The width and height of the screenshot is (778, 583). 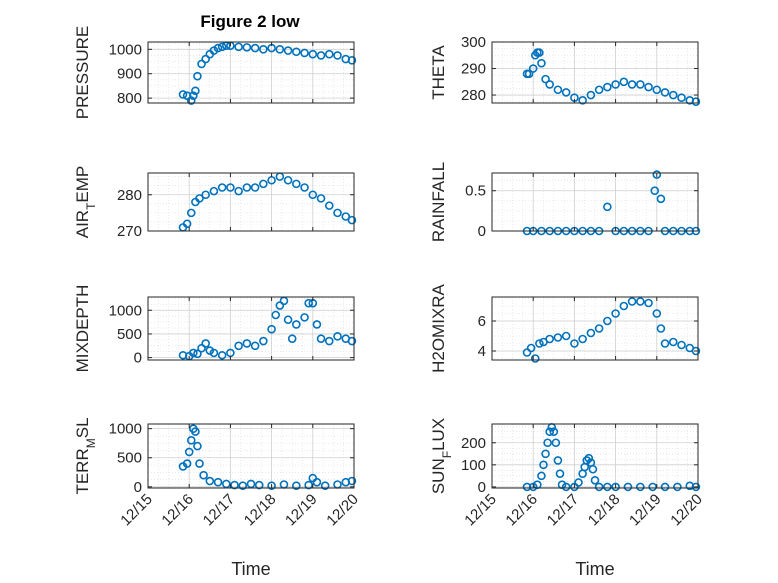 What do you see at coordinates (129, 231) in the screenshot?
I see `y-tick-label: 270` at bounding box center [129, 231].